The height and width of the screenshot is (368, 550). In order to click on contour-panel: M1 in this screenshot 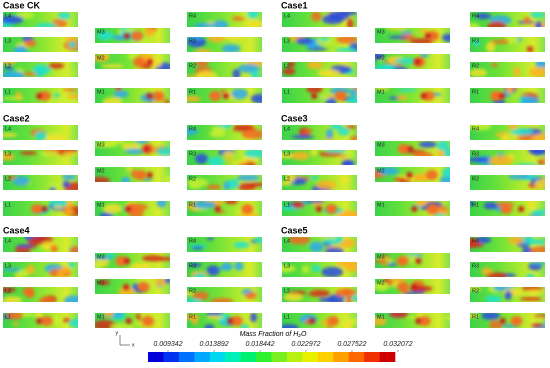, I will do `click(132, 95)`.